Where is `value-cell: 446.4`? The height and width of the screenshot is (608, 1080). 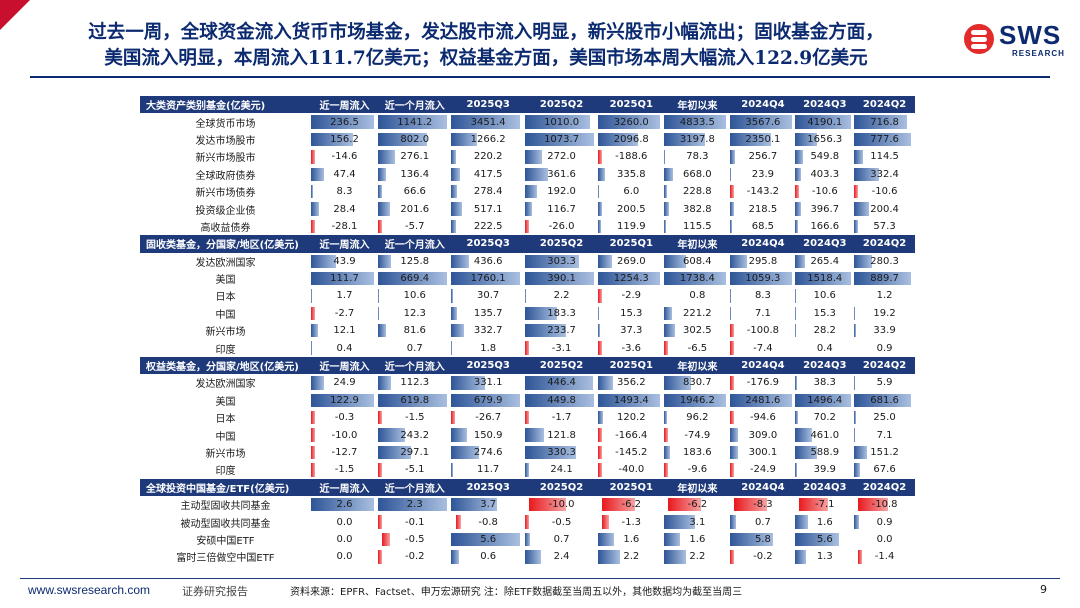 value-cell: 446.4 is located at coordinates (561, 382).